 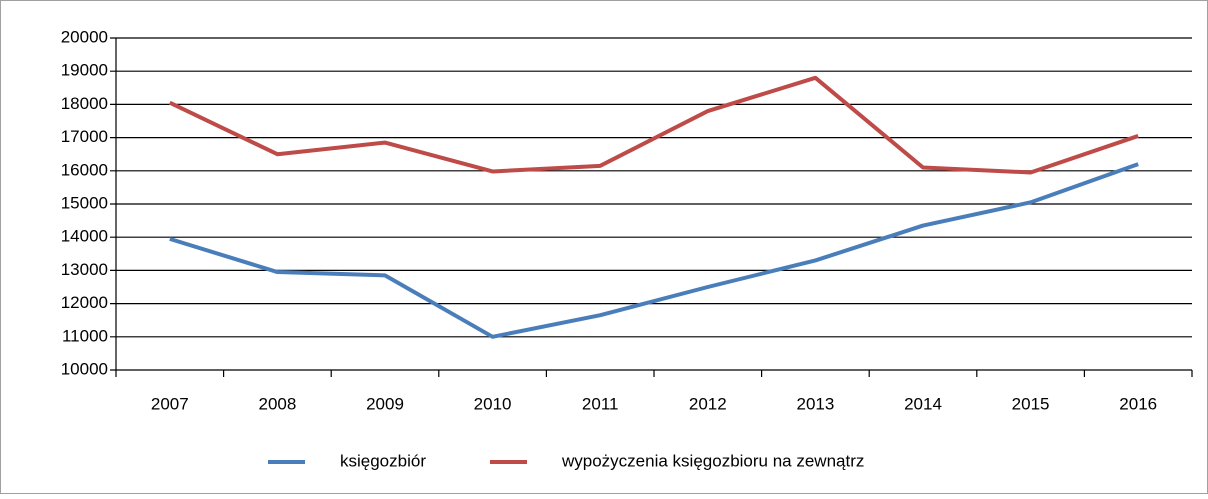 I want to click on y-tick-label: 12000, so click(x=84, y=302).